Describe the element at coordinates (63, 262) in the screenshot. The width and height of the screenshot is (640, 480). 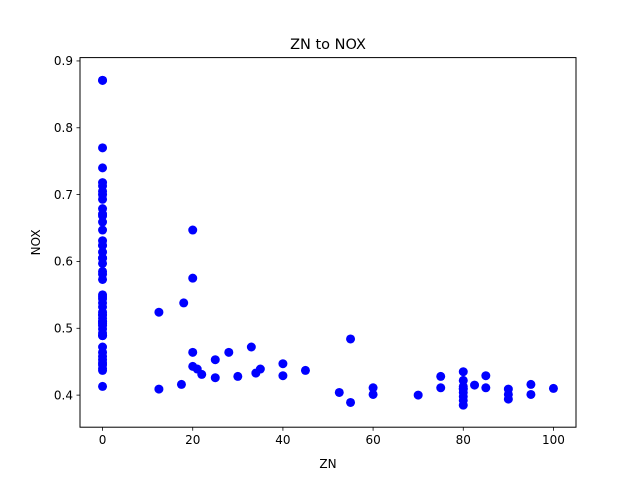
I see `y-tick-label: 0.6` at that location.